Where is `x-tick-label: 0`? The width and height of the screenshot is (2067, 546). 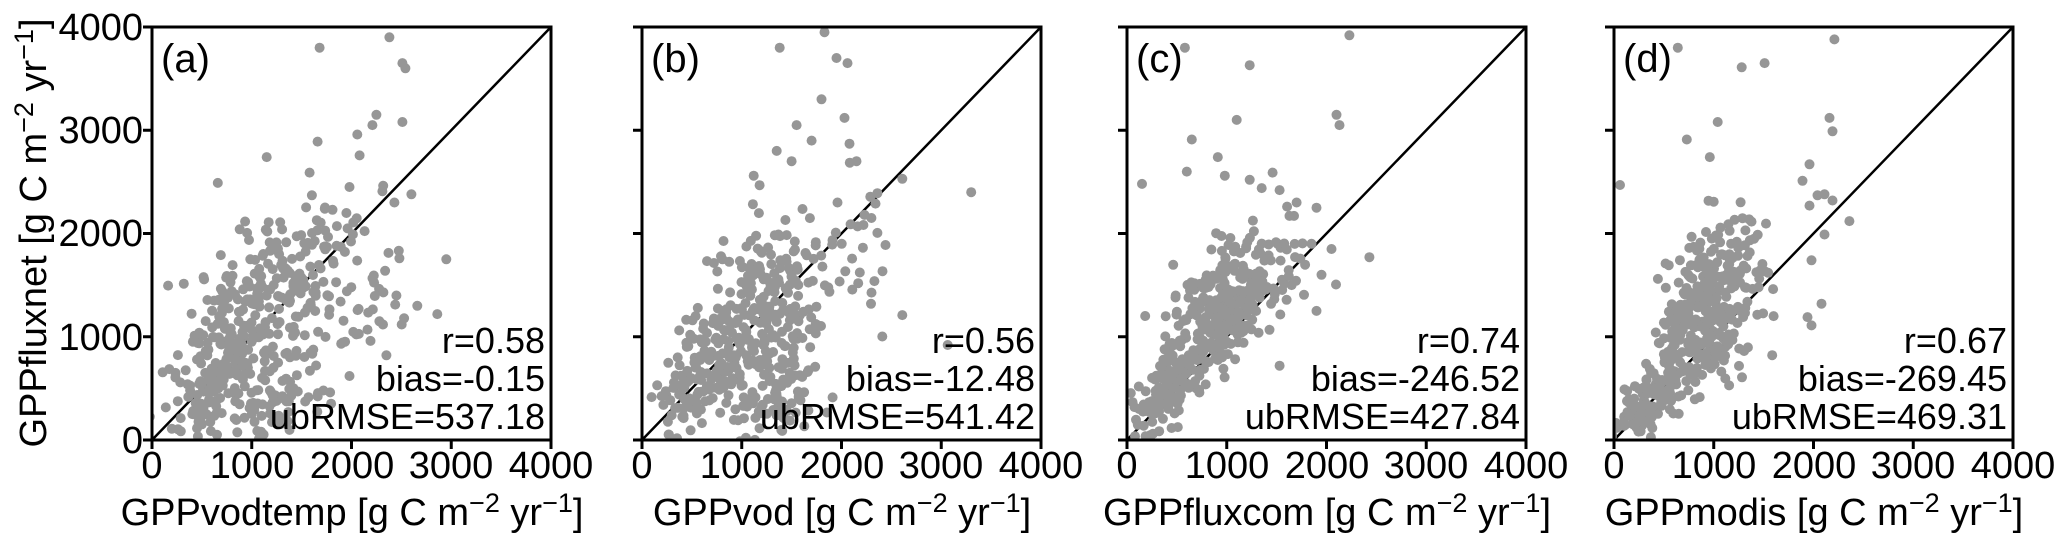
x-tick-label: 0 is located at coordinates (1613, 466).